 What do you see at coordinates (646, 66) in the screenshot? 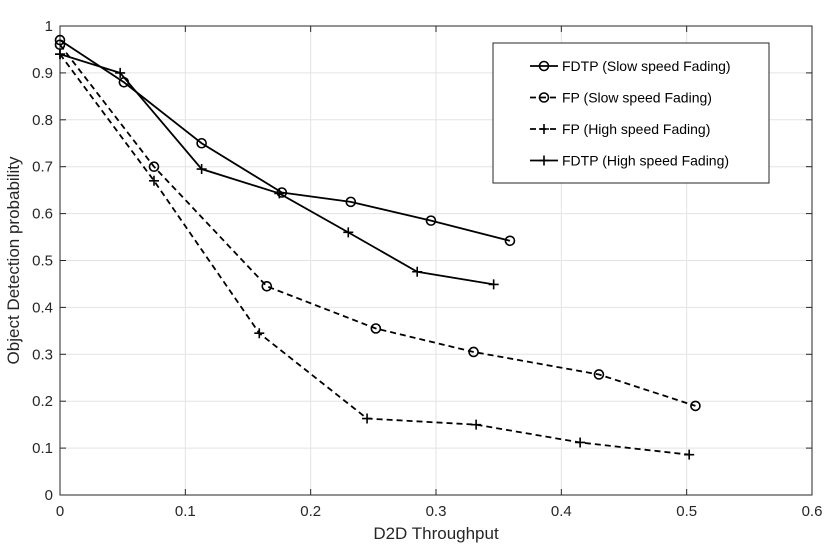
I see `legend-label: FDTP (Slow speed Fading)` at bounding box center [646, 66].